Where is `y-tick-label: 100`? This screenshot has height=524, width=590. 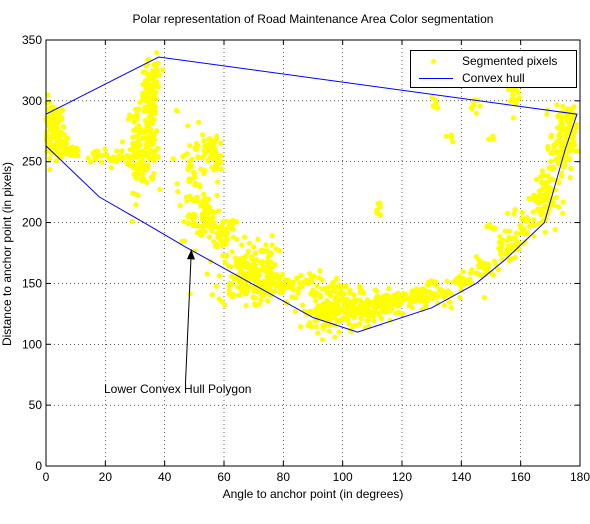
y-tick-label: 100 is located at coordinates (32, 344).